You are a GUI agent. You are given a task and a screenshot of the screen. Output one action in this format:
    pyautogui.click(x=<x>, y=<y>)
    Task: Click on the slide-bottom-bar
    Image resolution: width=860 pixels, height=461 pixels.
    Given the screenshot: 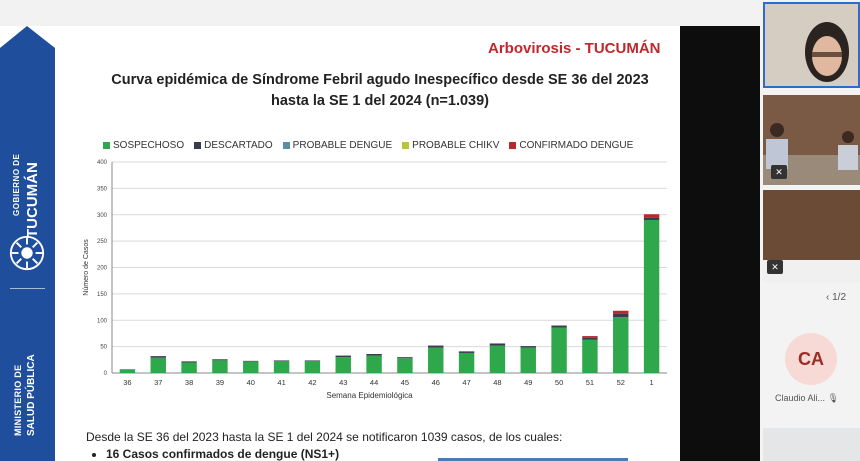 What is the action you would take?
    pyautogui.click(x=533, y=459)
    